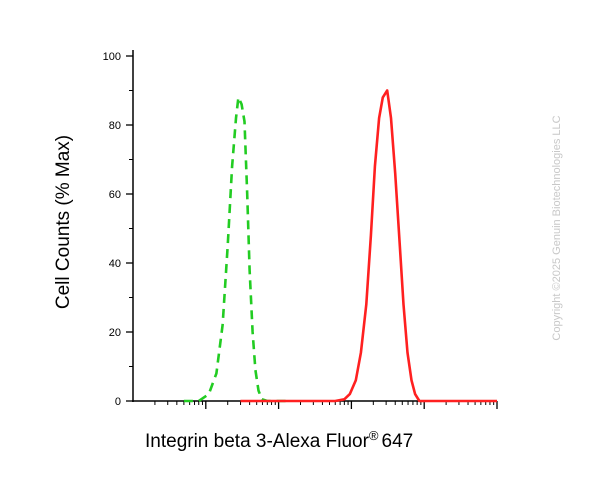  Describe the element at coordinates (374, 435) in the screenshot. I see `x-axis-label-sup: ®` at that location.